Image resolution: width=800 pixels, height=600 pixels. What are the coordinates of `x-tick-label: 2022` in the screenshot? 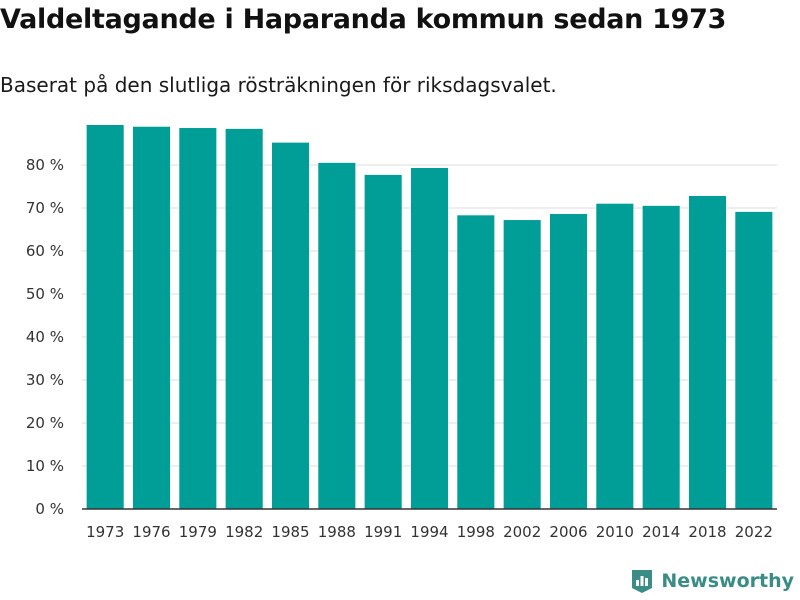 It's located at (754, 532).